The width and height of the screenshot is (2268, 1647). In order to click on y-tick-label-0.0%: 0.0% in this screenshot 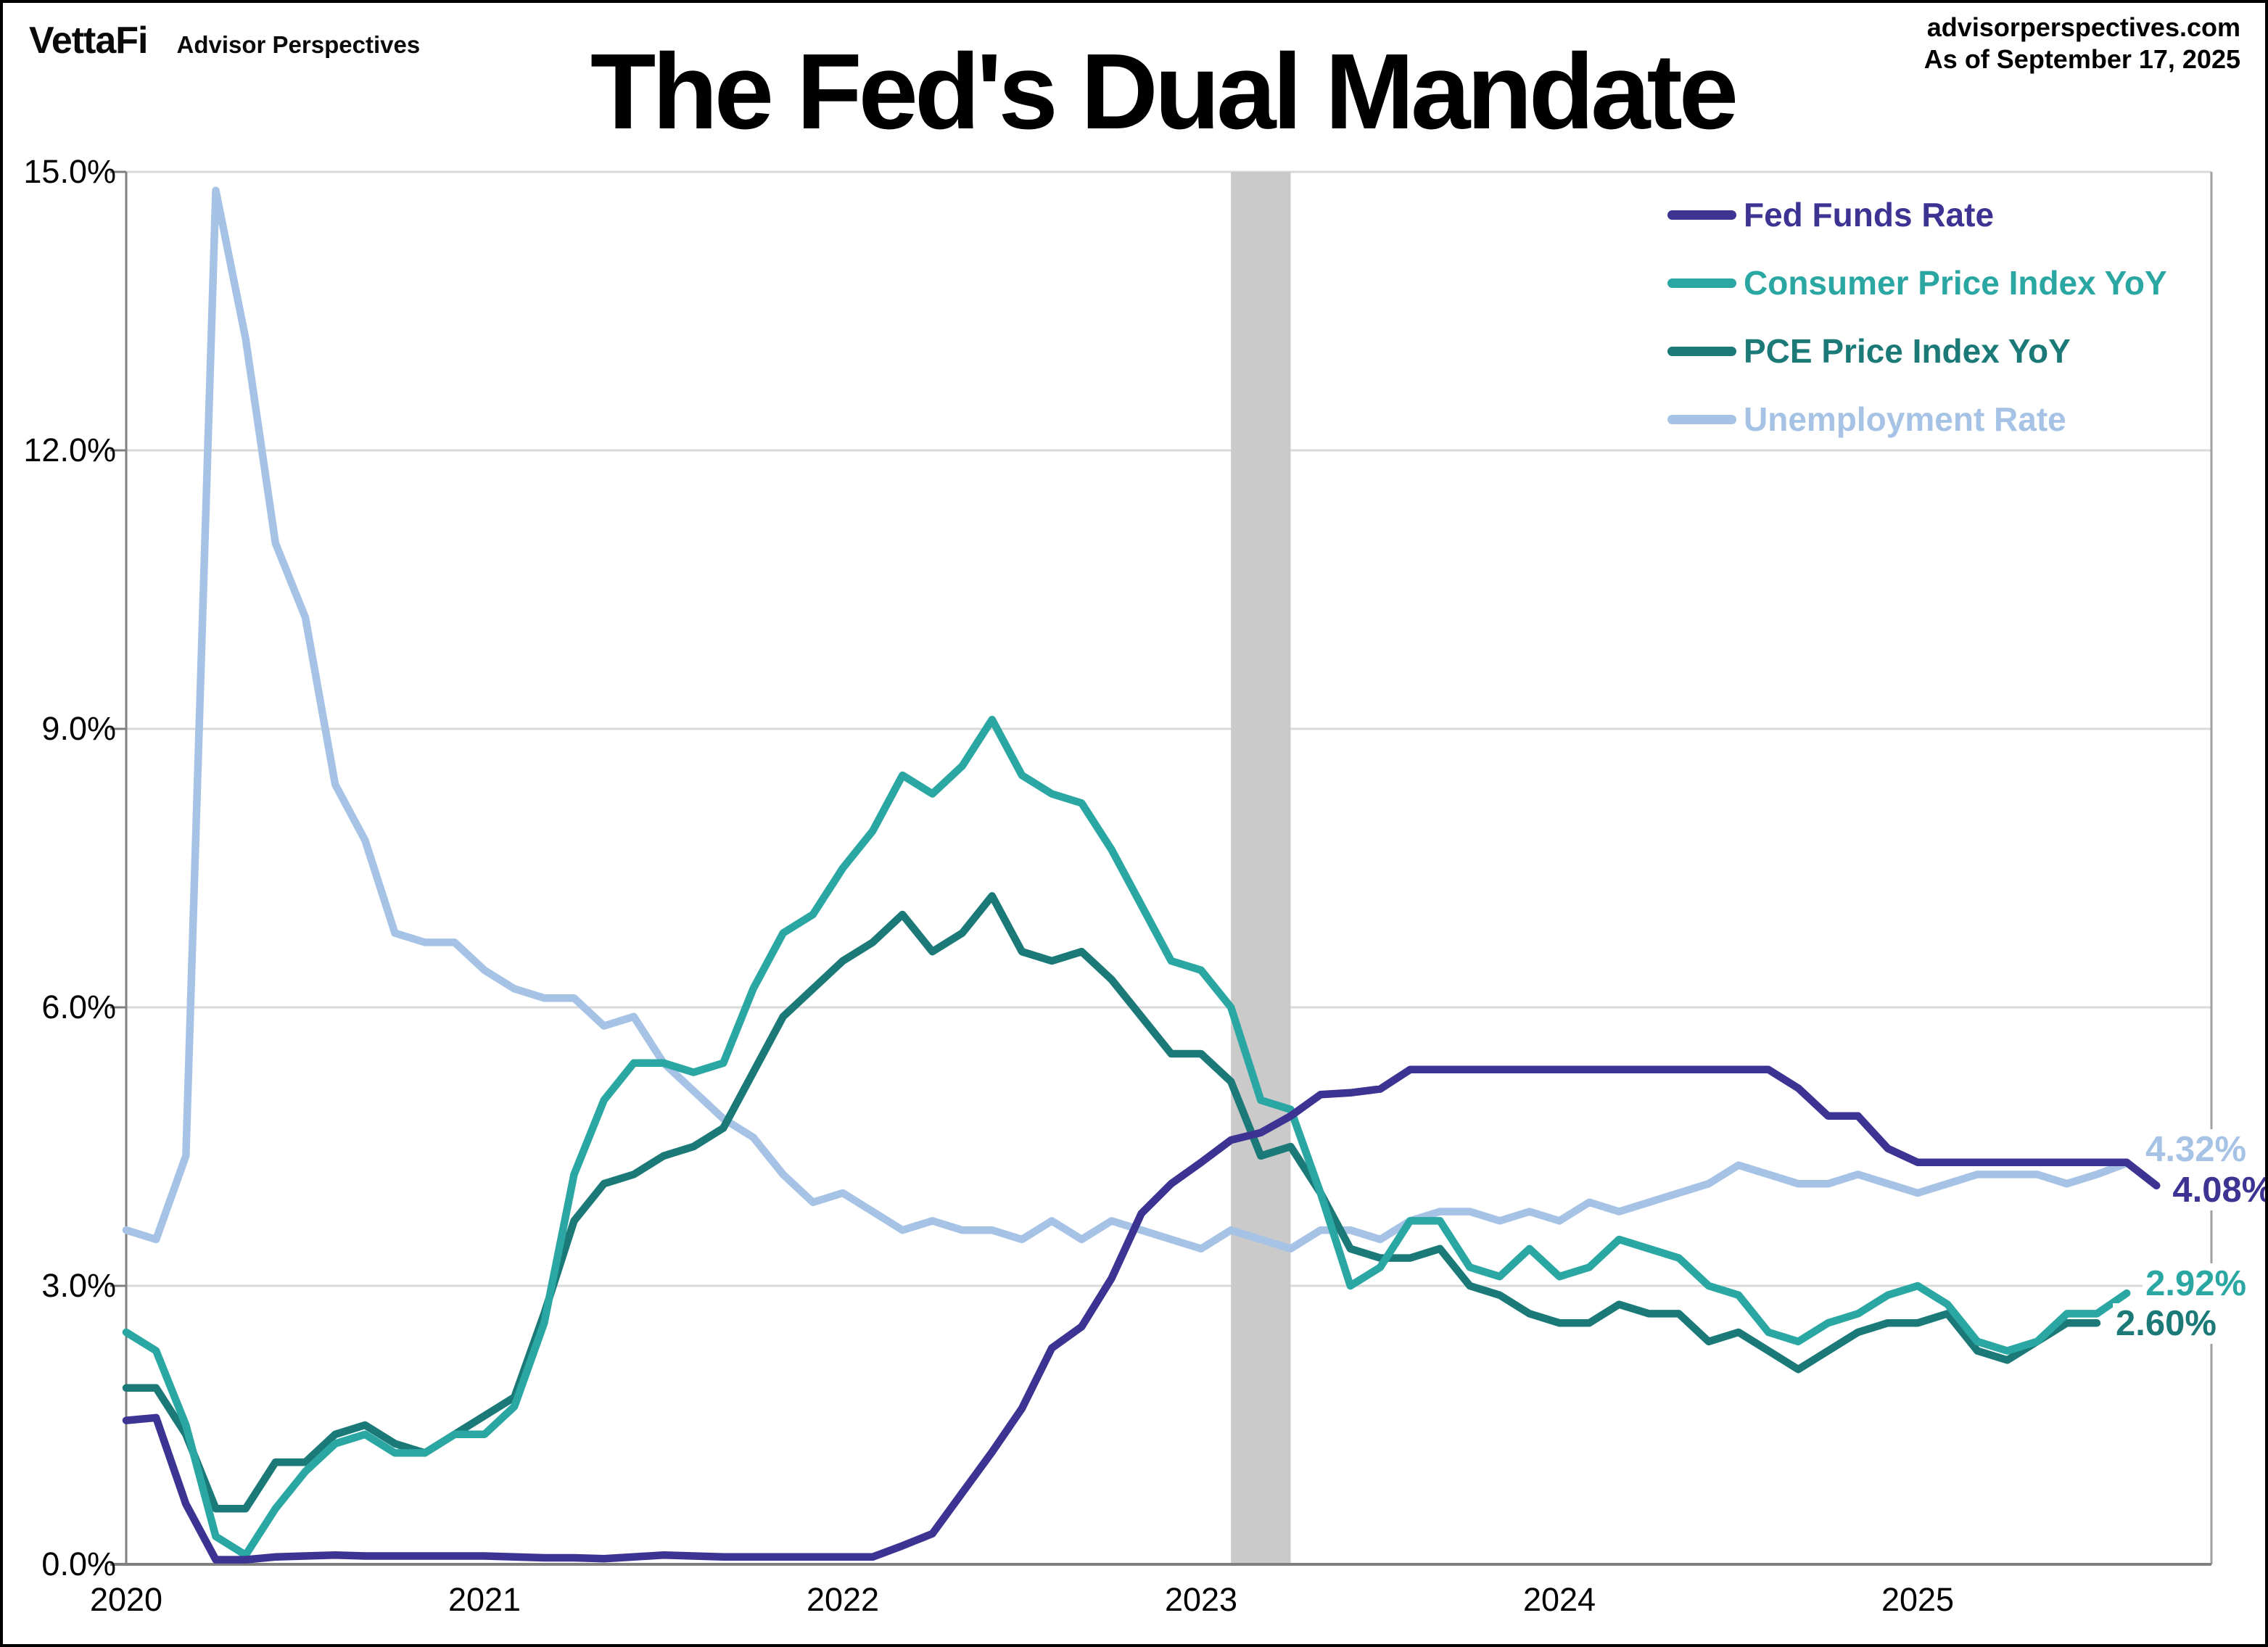, I will do `click(78, 1563)`.